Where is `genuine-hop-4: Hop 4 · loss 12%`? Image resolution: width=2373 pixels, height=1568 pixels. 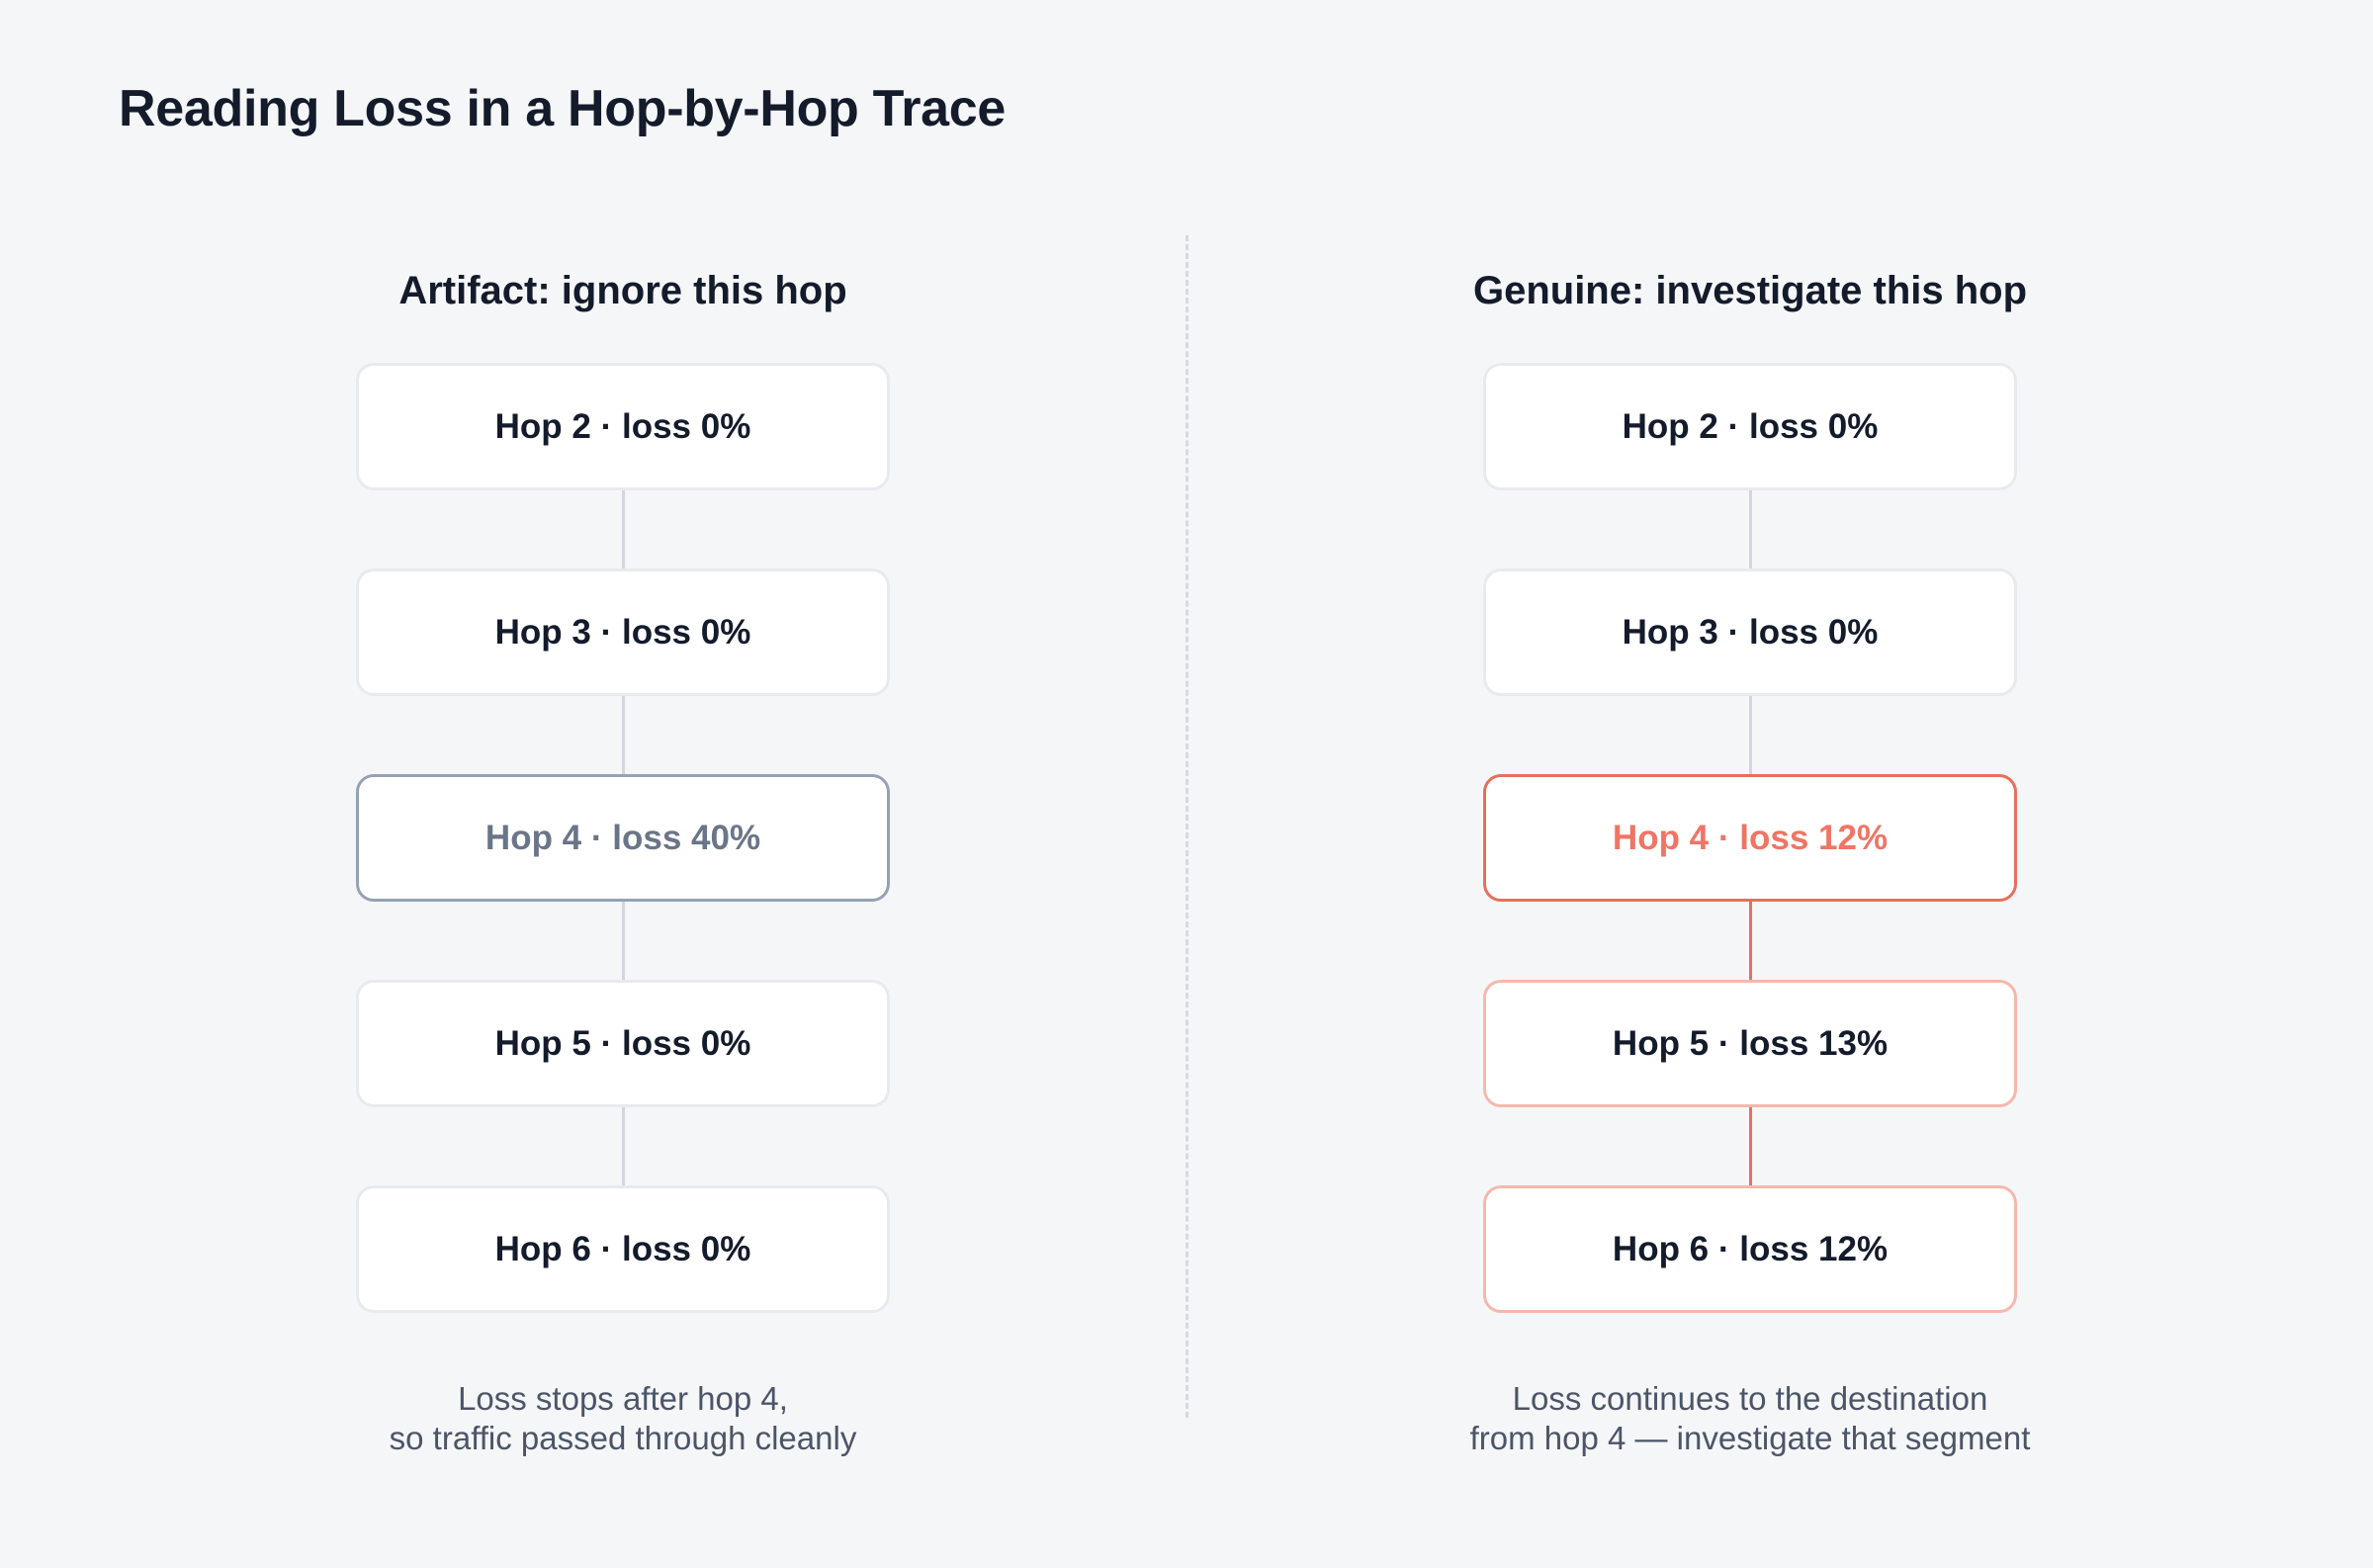 genuine-hop-4: Hop 4 · loss 12% is located at coordinates (1750, 838).